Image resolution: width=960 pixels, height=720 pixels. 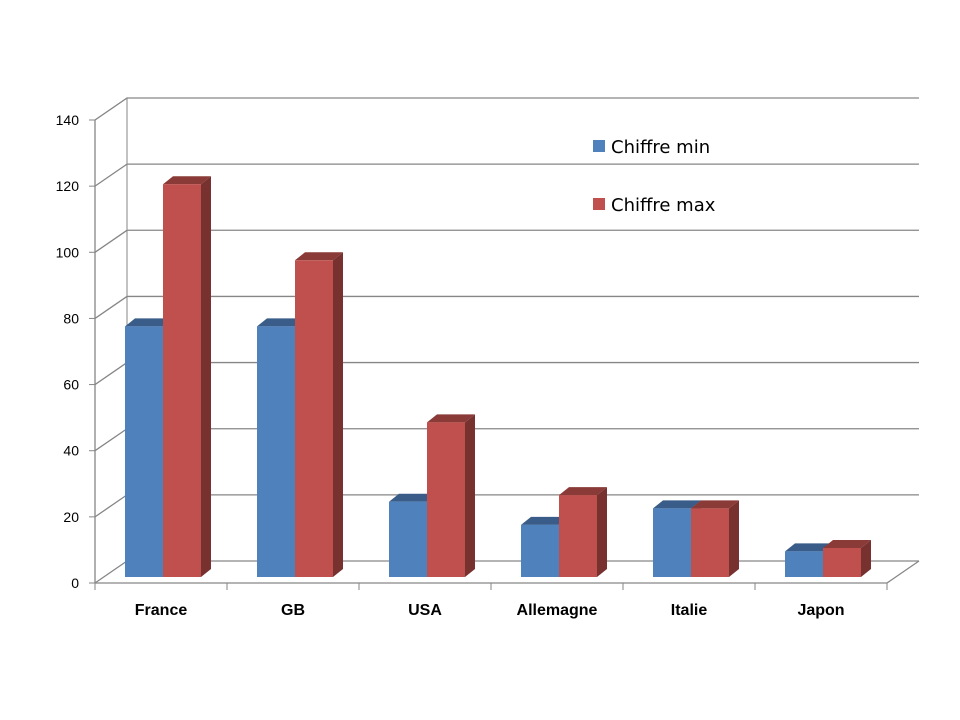 I want to click on y-tick-label: 60, so click(x=71, y=385).